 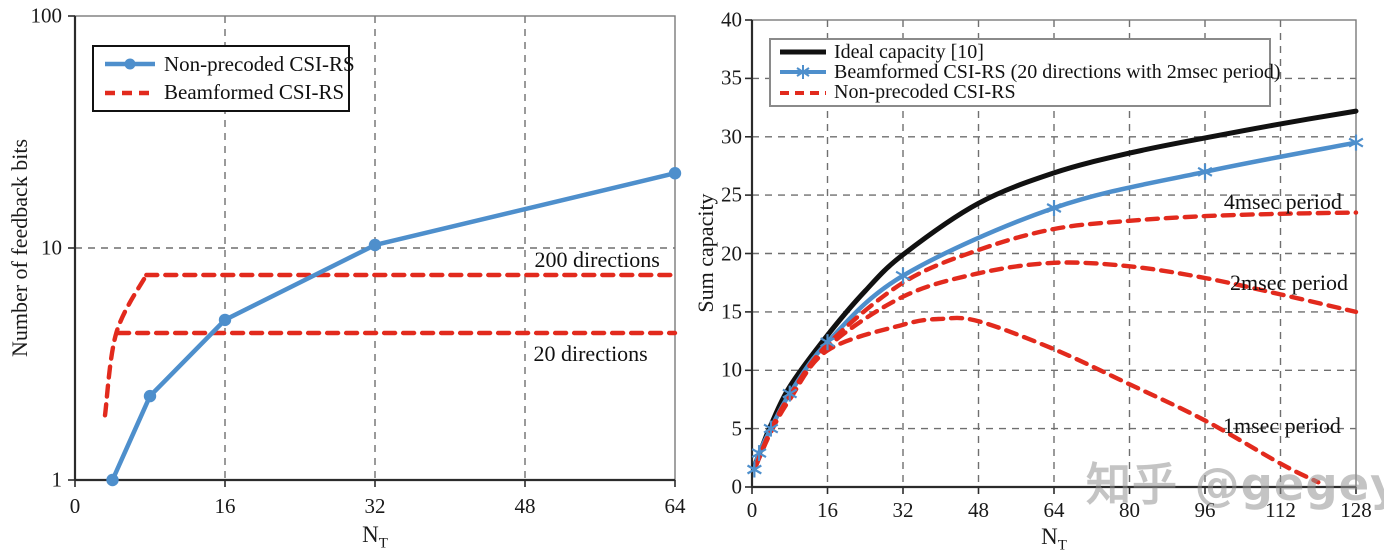 What do you see at coordinates (1235, 484) in the screenshot?
I see `watermark: 知乎 @gegey` at bounding box center [1235, 484].